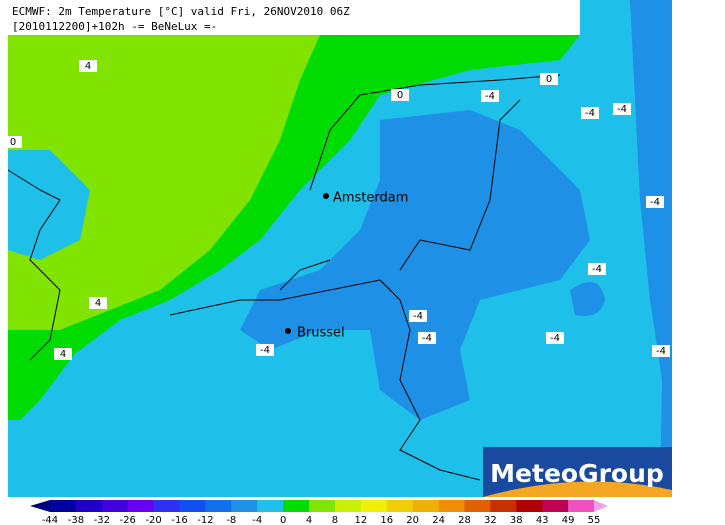  I want to click on colorbar-label: 38, so click(516, 520).